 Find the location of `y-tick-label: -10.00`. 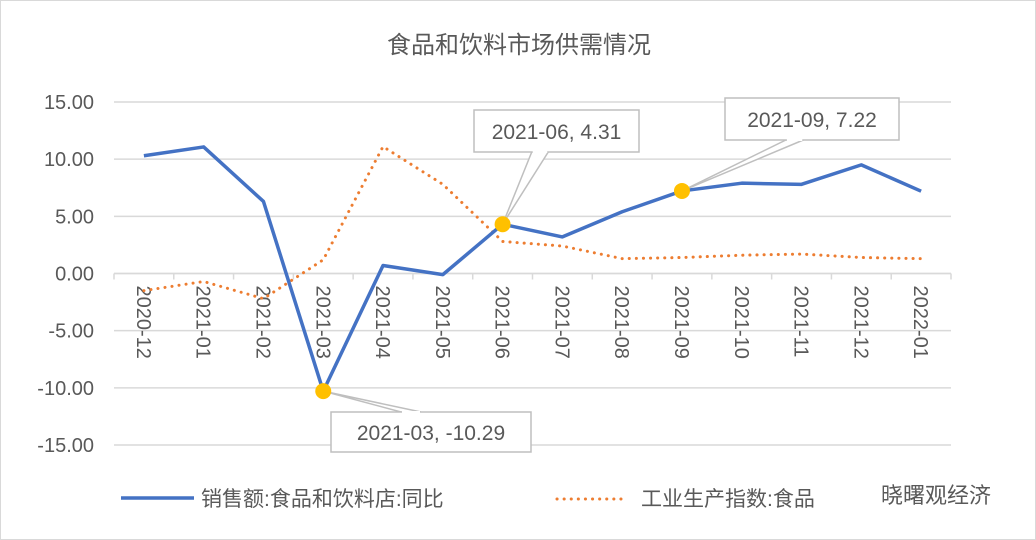

y-tick-label: -10.00 is located at coordinates (65, 389).